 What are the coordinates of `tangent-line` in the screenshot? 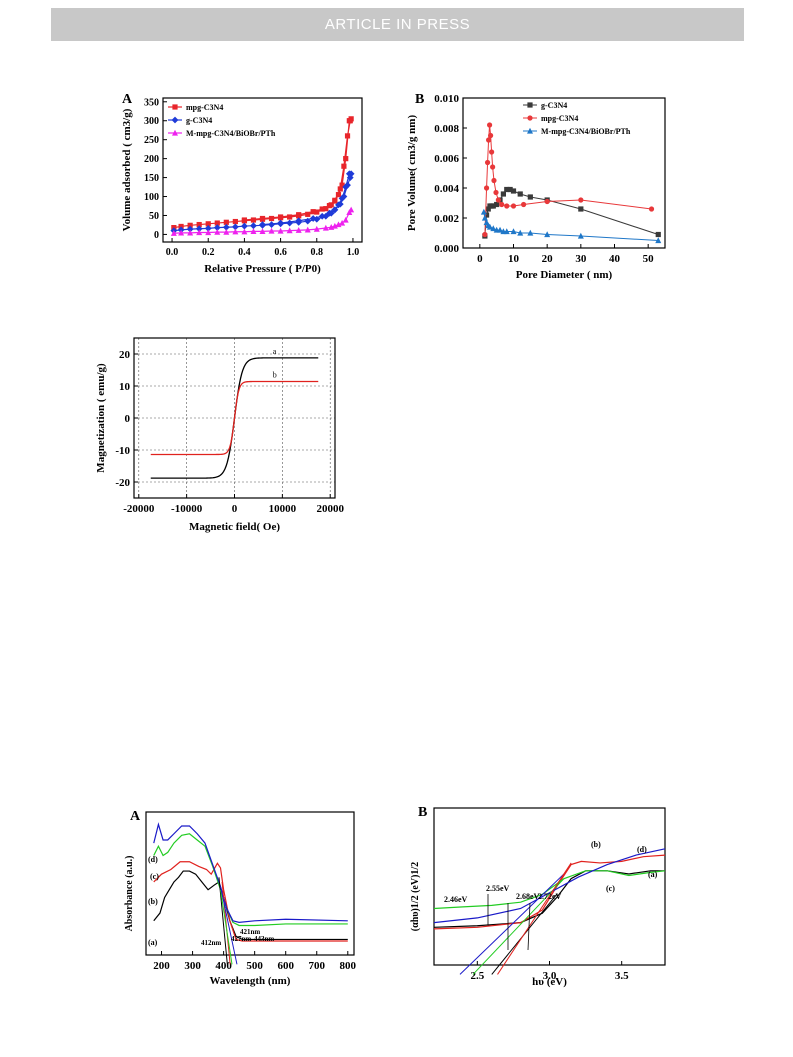 It's located at (534, 918).